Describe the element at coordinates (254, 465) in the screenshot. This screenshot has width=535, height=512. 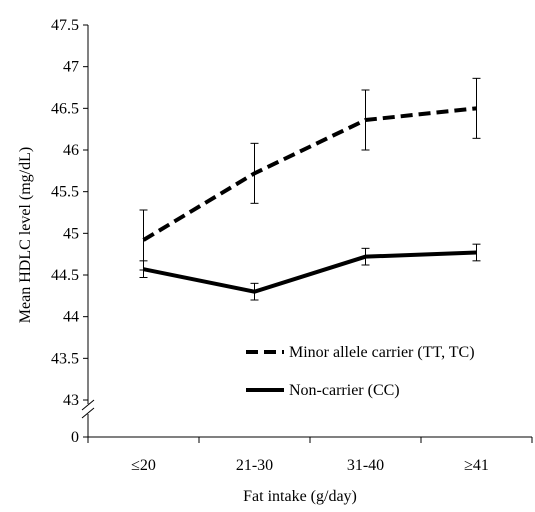
I see `x-tick-label: 21-30` at that location.